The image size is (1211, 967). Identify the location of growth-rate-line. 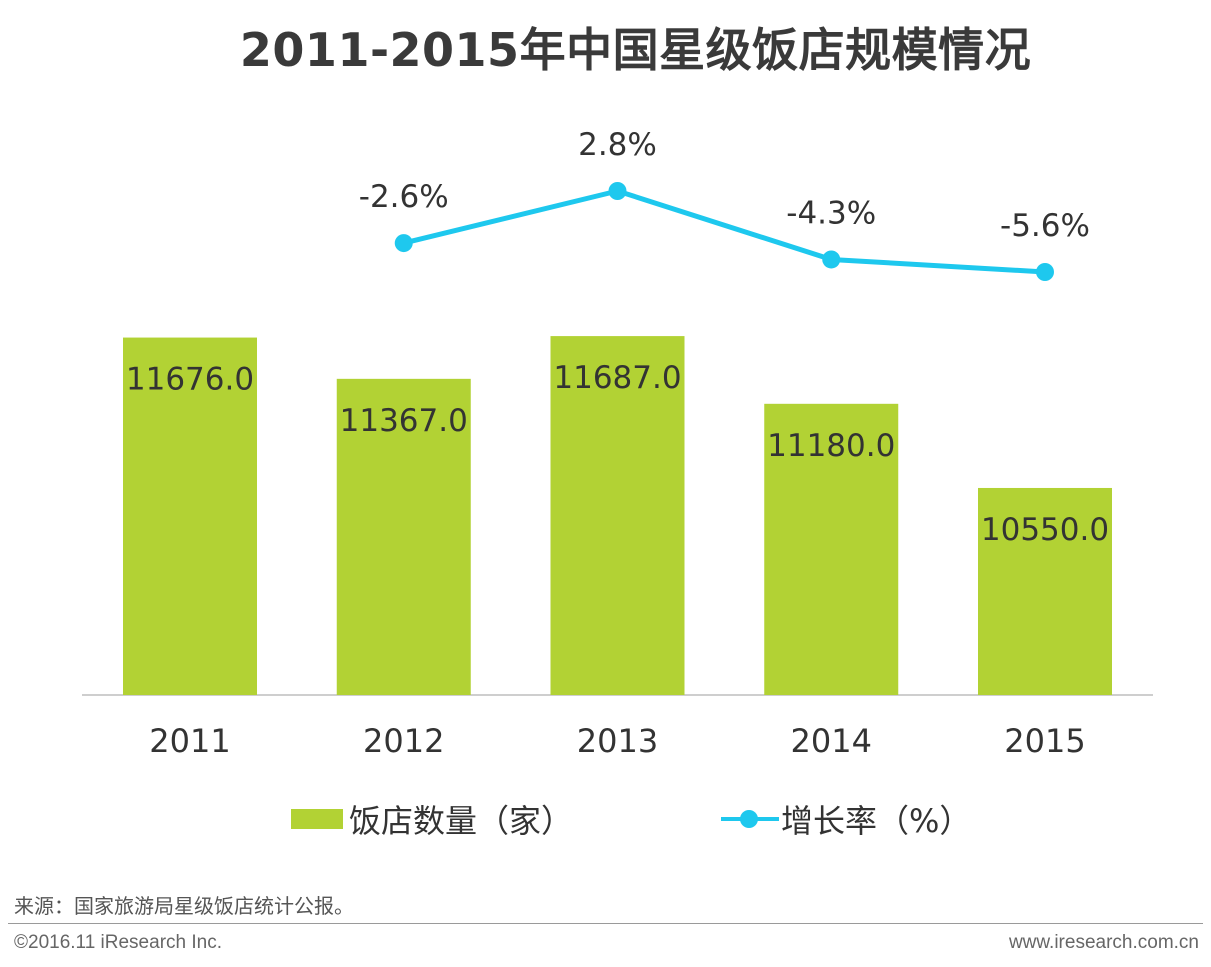
(724, 231).